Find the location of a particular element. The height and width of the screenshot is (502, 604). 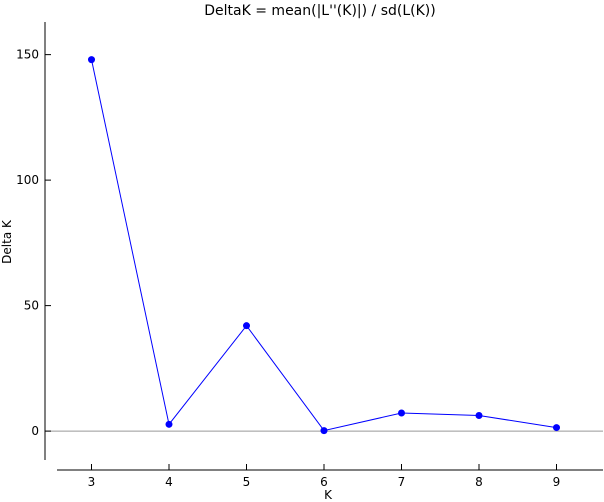

chart-title: DeltaK = mean(|L''(K)|) / sd(L(K)) is located at coordinates (319, 11).